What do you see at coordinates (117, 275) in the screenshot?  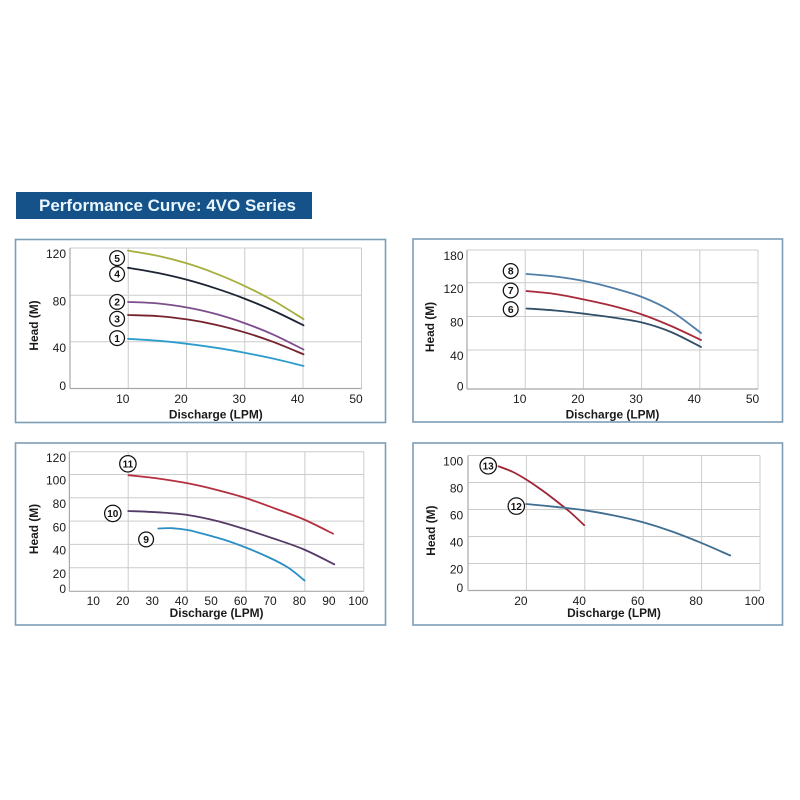 I see `svg-text: 4` at bounding box center [117, 275].